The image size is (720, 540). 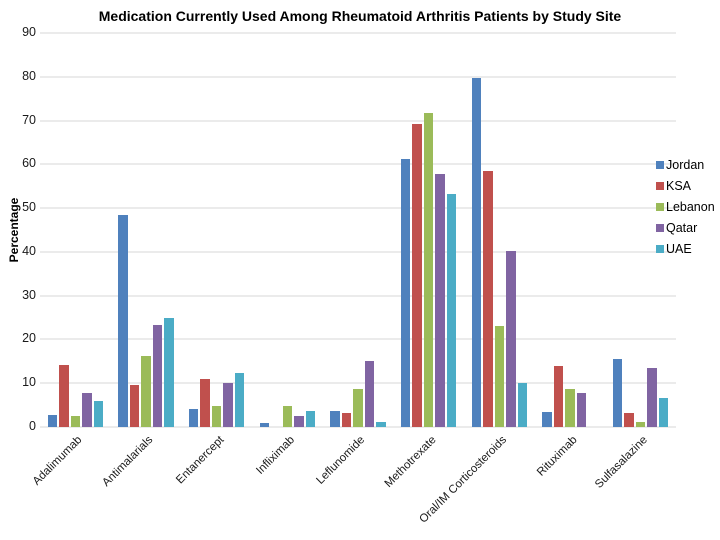 I want to click on legend: Jordan KSA Lebanon Qatar UAE, so click(x=685, y=206).